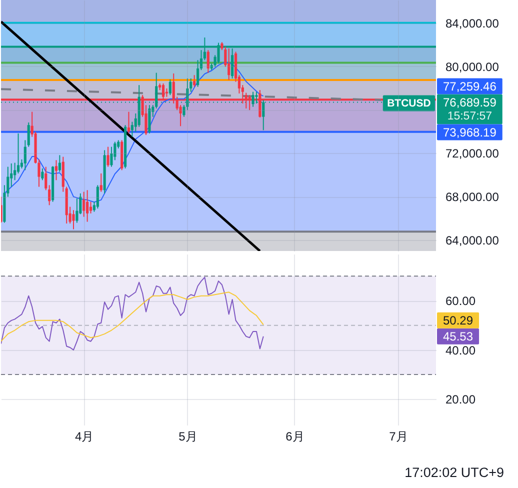 Image resolution: width=518 pixels, height=488 pixels. Describe the element at coordinates (398, 437) in the screenshot. I see `x-tick-label: 7月` at that location.